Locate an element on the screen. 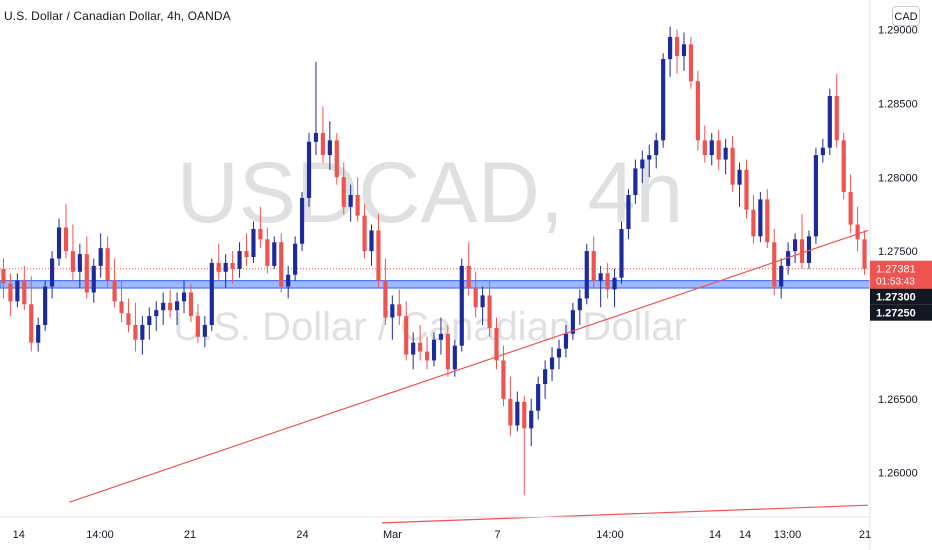  y-tick-label: 1.27500 is located at coordinates (898, 252).